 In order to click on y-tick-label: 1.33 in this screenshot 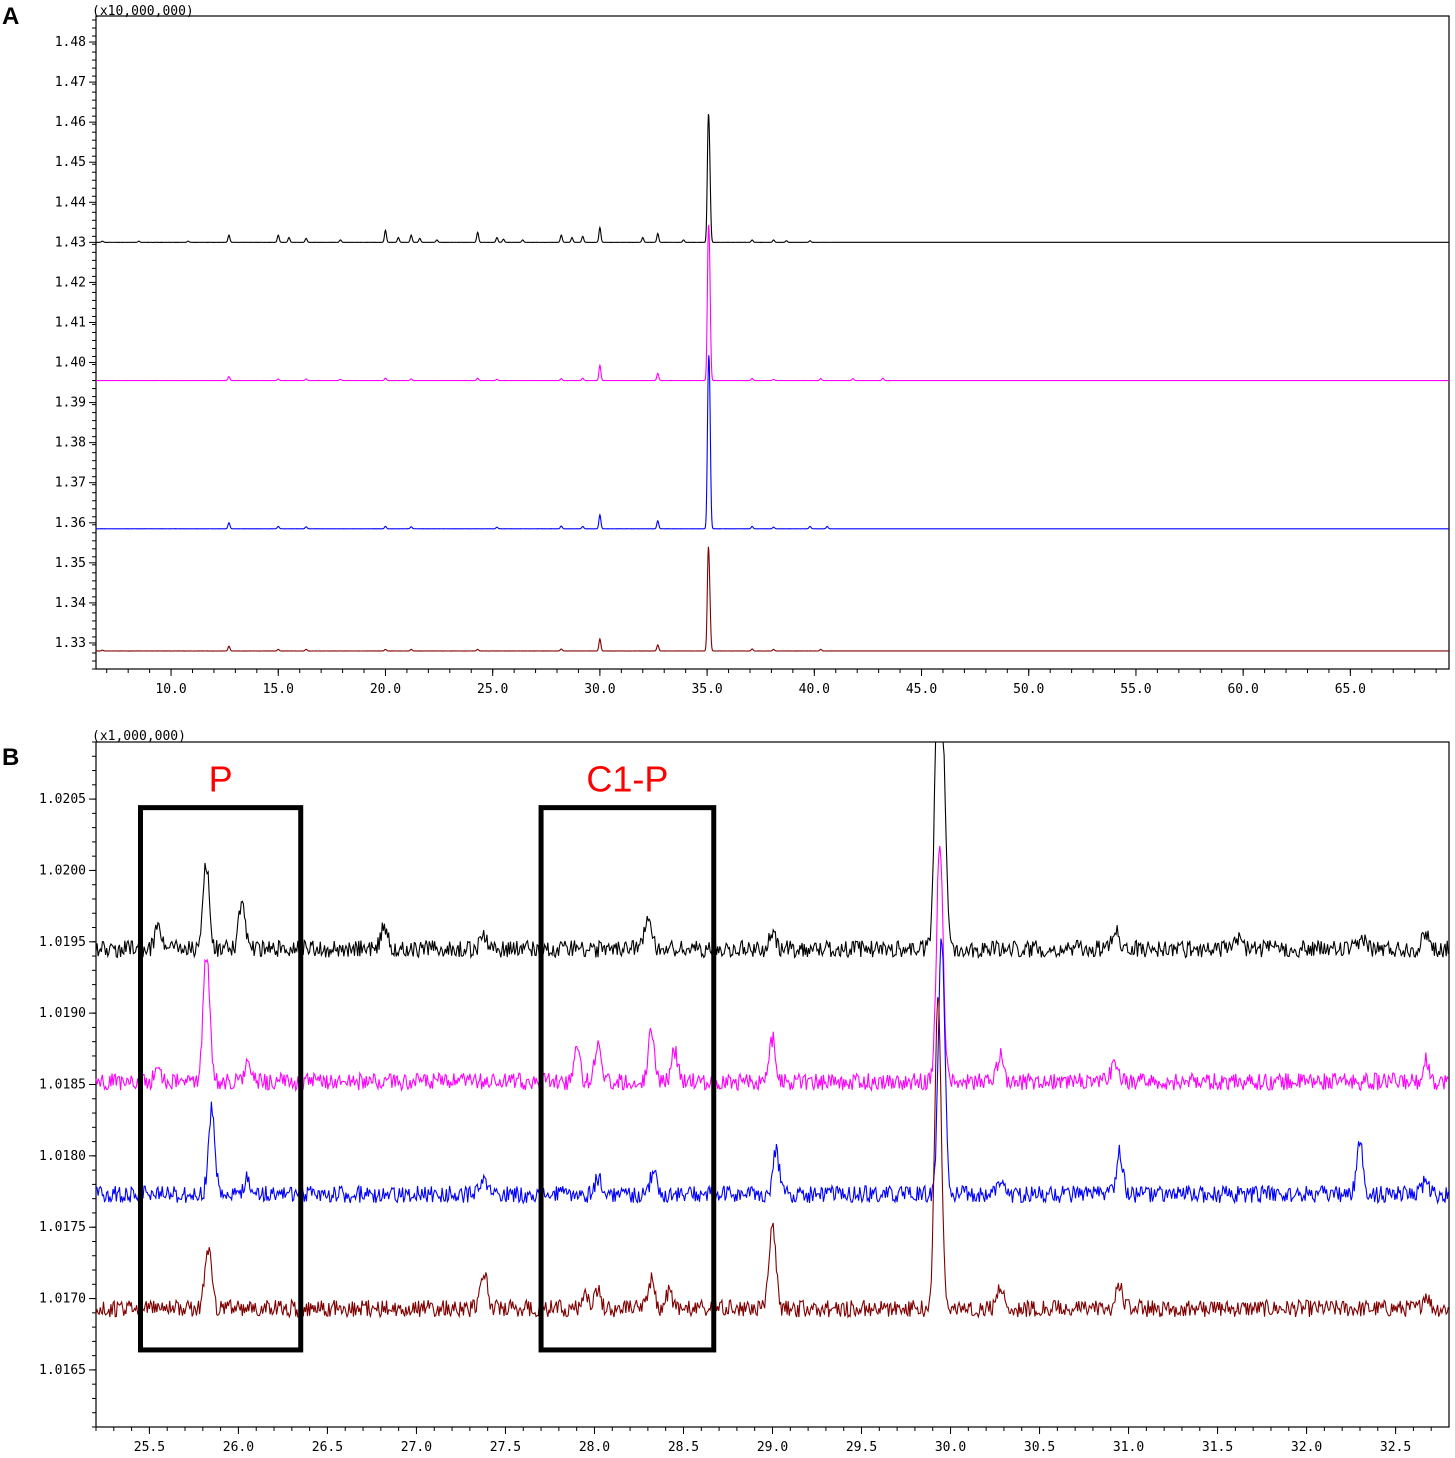, I will do `click(70, 643)`.